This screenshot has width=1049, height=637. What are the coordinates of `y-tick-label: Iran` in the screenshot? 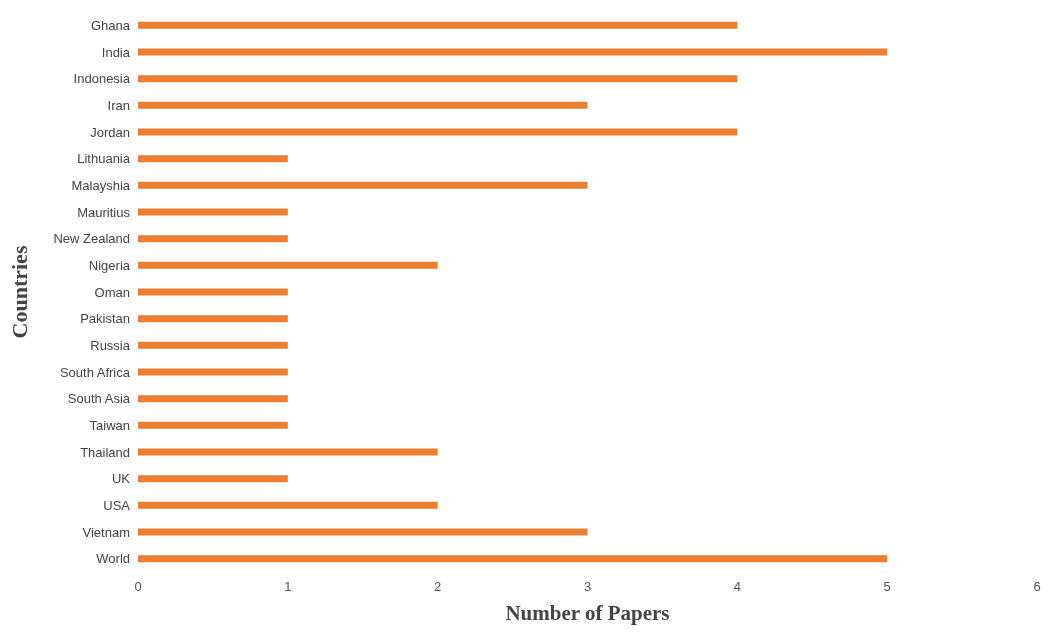 It's located at (118, 105).